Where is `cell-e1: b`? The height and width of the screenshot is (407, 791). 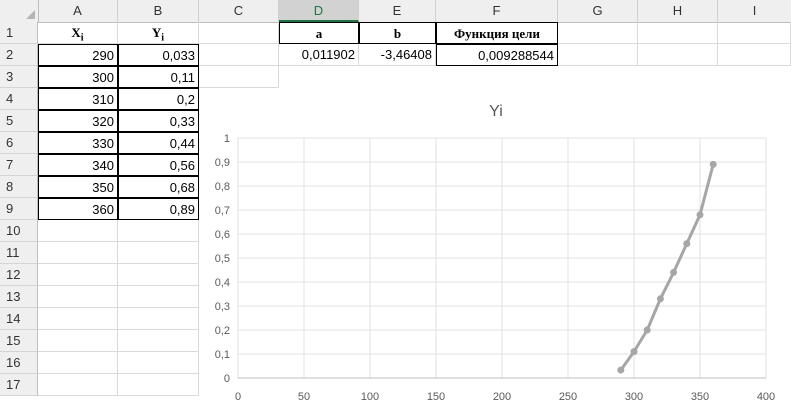 cell-e1: b is located at coordinates (397, 33).